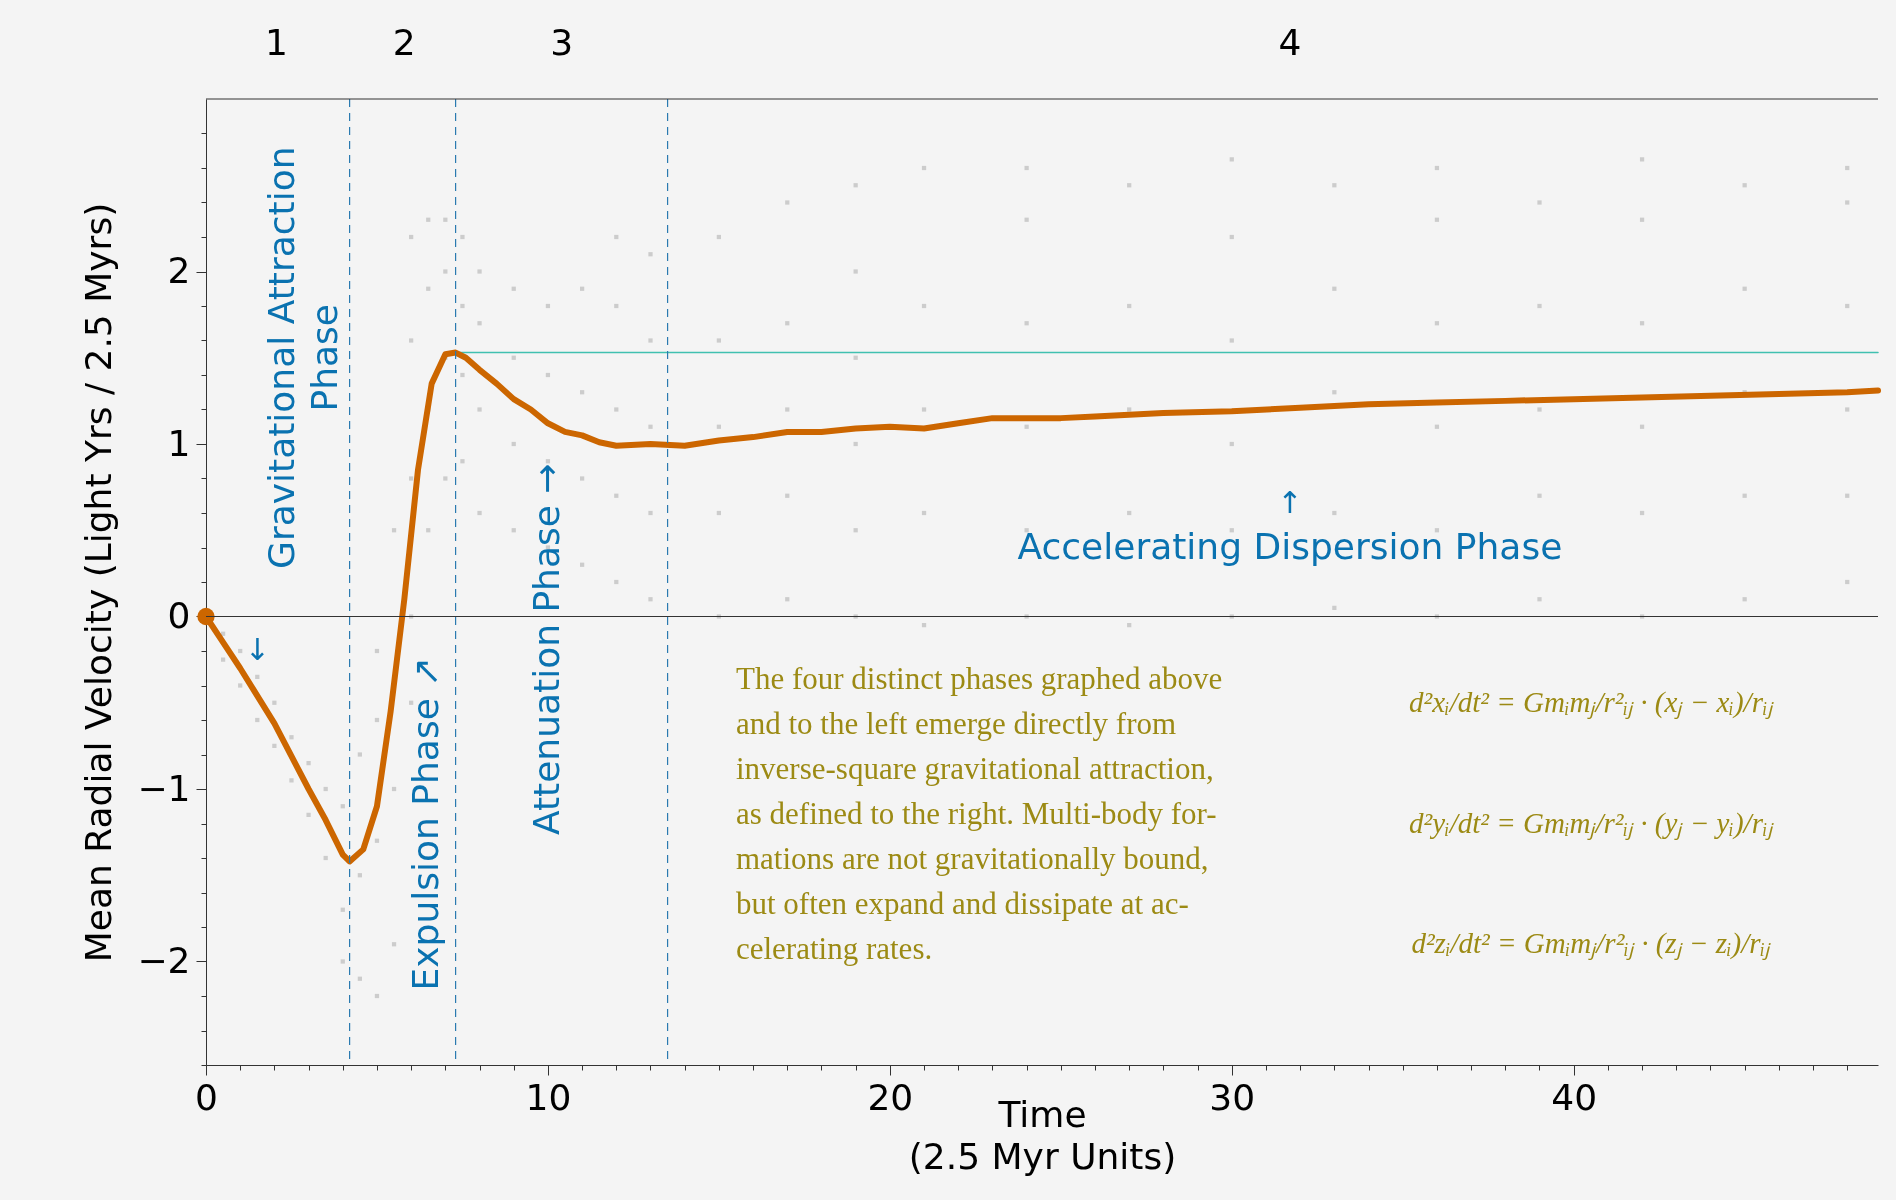  What do you see at coordinates (206, 1097) in the screenshot?
I see `x-tick-label: 0` at bounding box center [206, 1097].